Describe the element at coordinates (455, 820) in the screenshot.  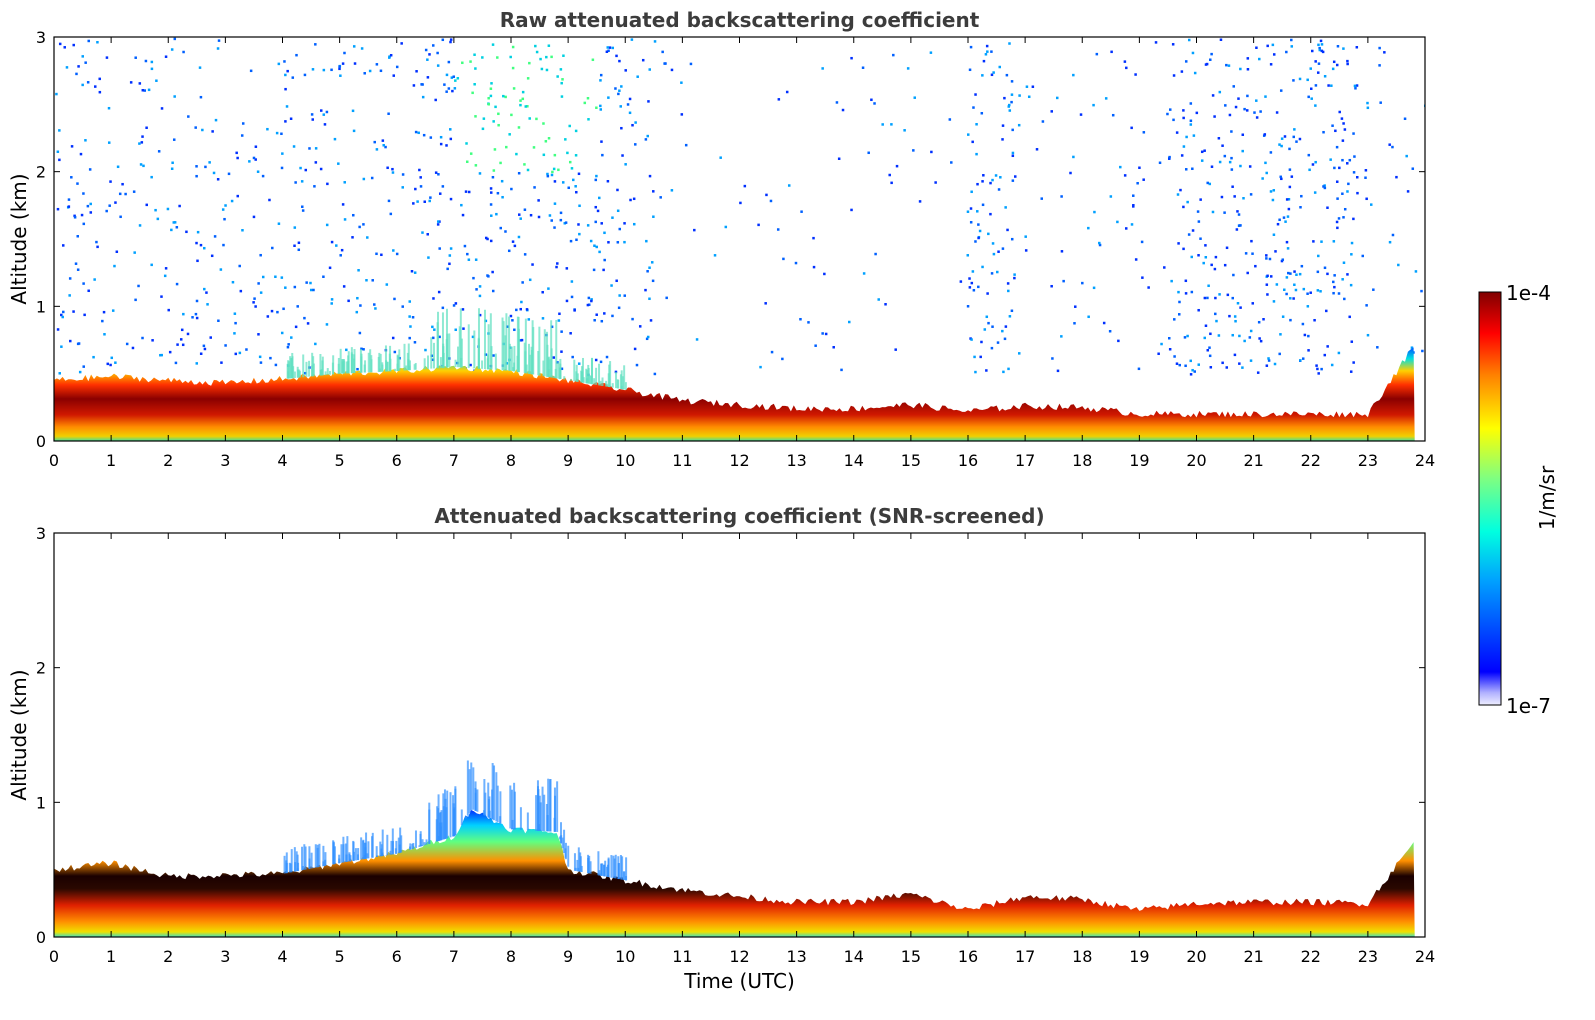
I see `plume-spikes` at that location.